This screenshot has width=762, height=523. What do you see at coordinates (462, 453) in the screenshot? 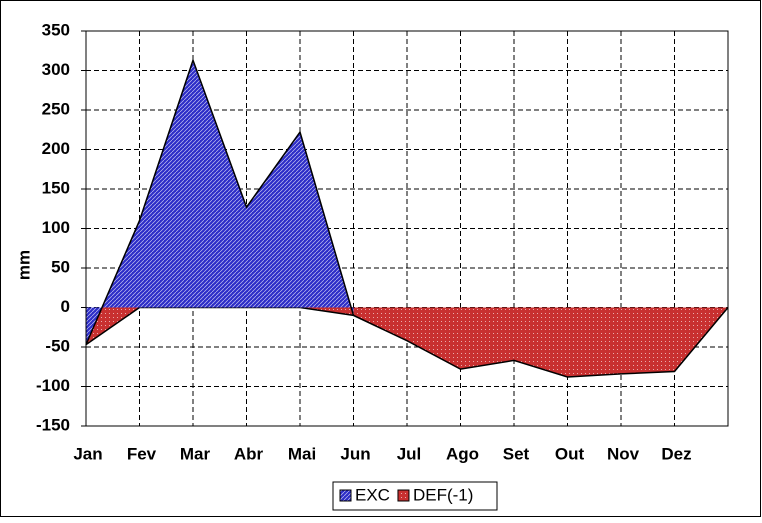
I see `x-tick-label: Ago` at bounding box center [462, 453].